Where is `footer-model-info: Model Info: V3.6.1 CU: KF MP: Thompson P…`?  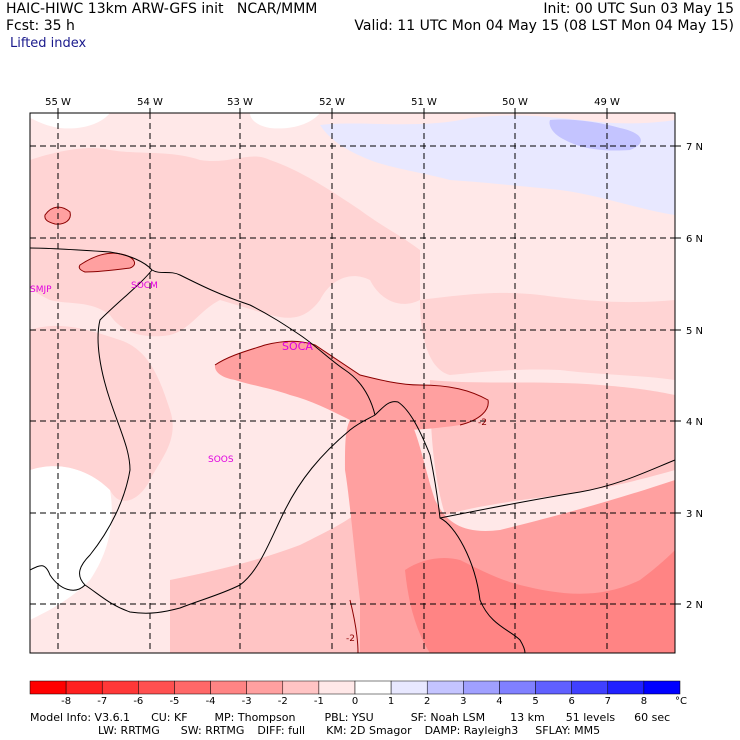
footer-model-info: Model Info: V3.6.1 CU: KF MP: Thompson P… is located at coordinates (350, 718).